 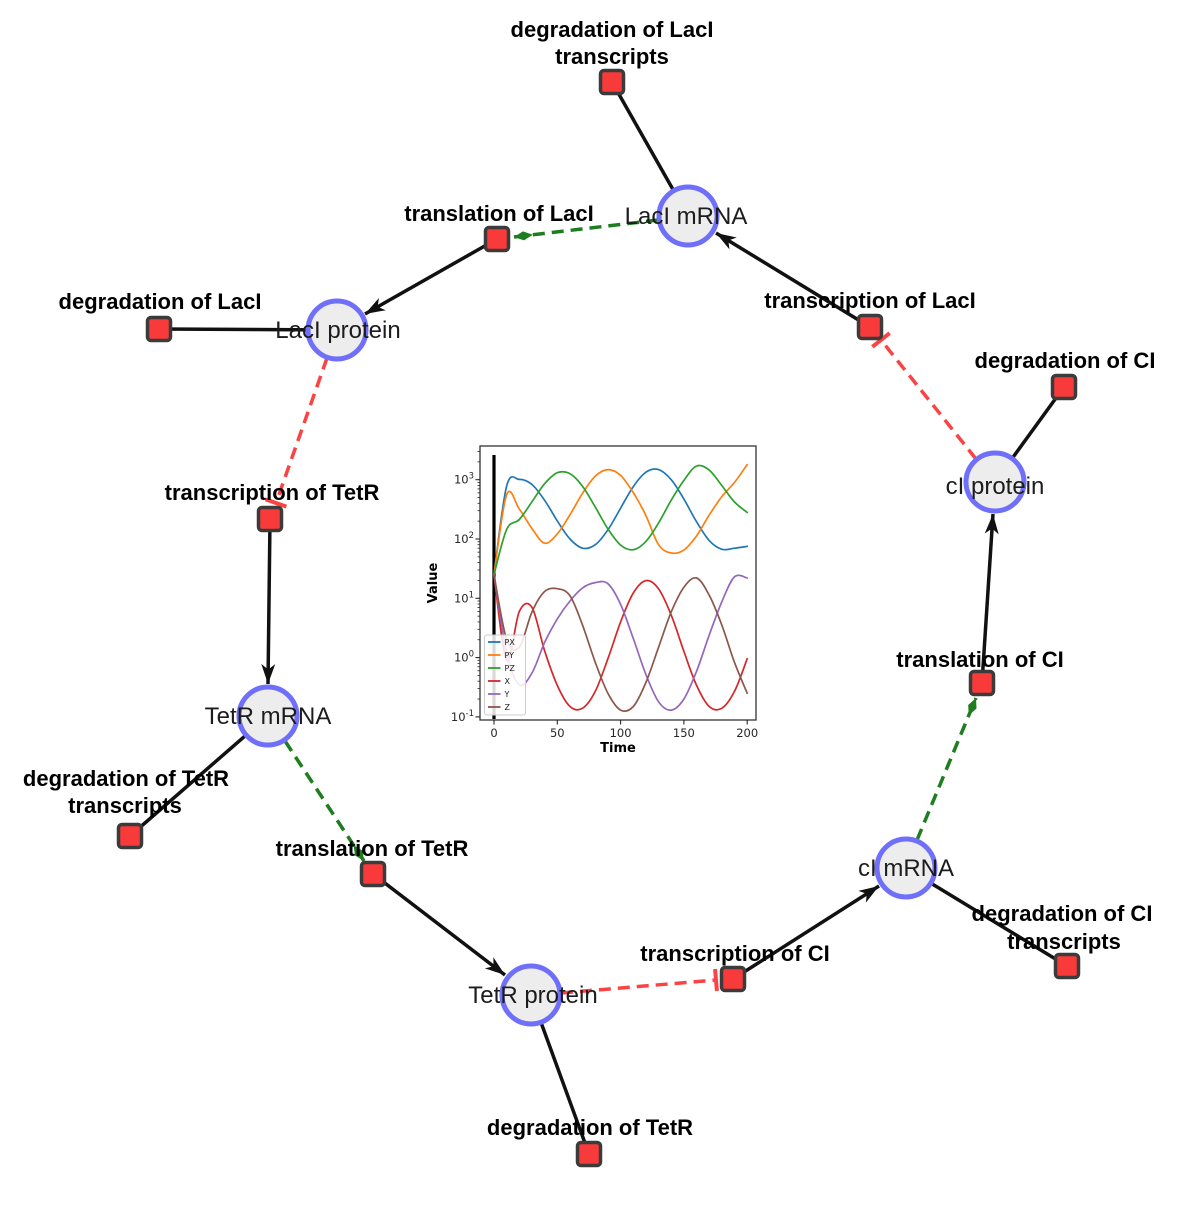 I want to click on edge-product-transcription-of-laci, so click(x=793, y=280).